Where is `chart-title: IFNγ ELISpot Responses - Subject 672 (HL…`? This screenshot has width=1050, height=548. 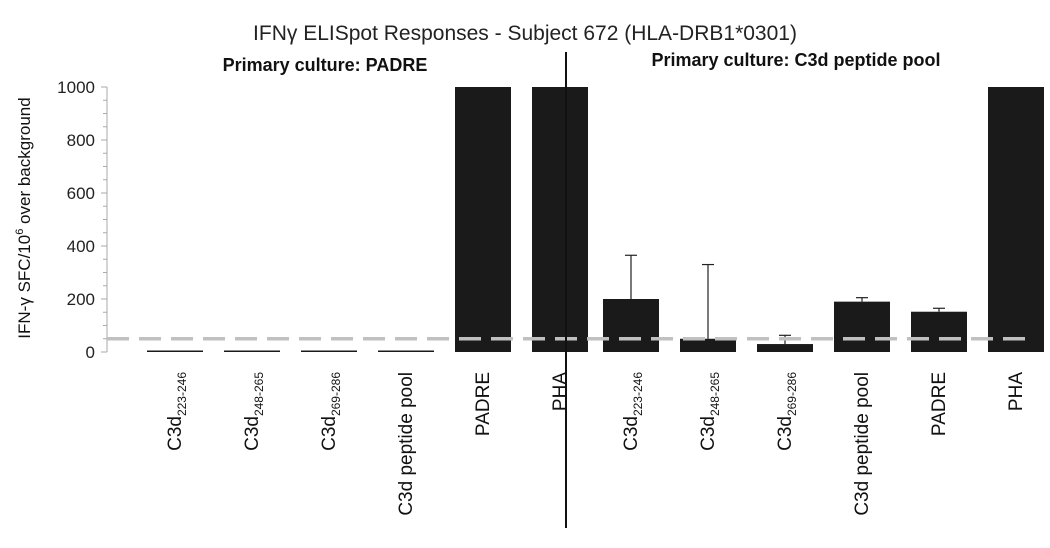 chart-title: IFNγ ELISpot Responses - Subject 672 (HL… is located at coordinates (525, 33).